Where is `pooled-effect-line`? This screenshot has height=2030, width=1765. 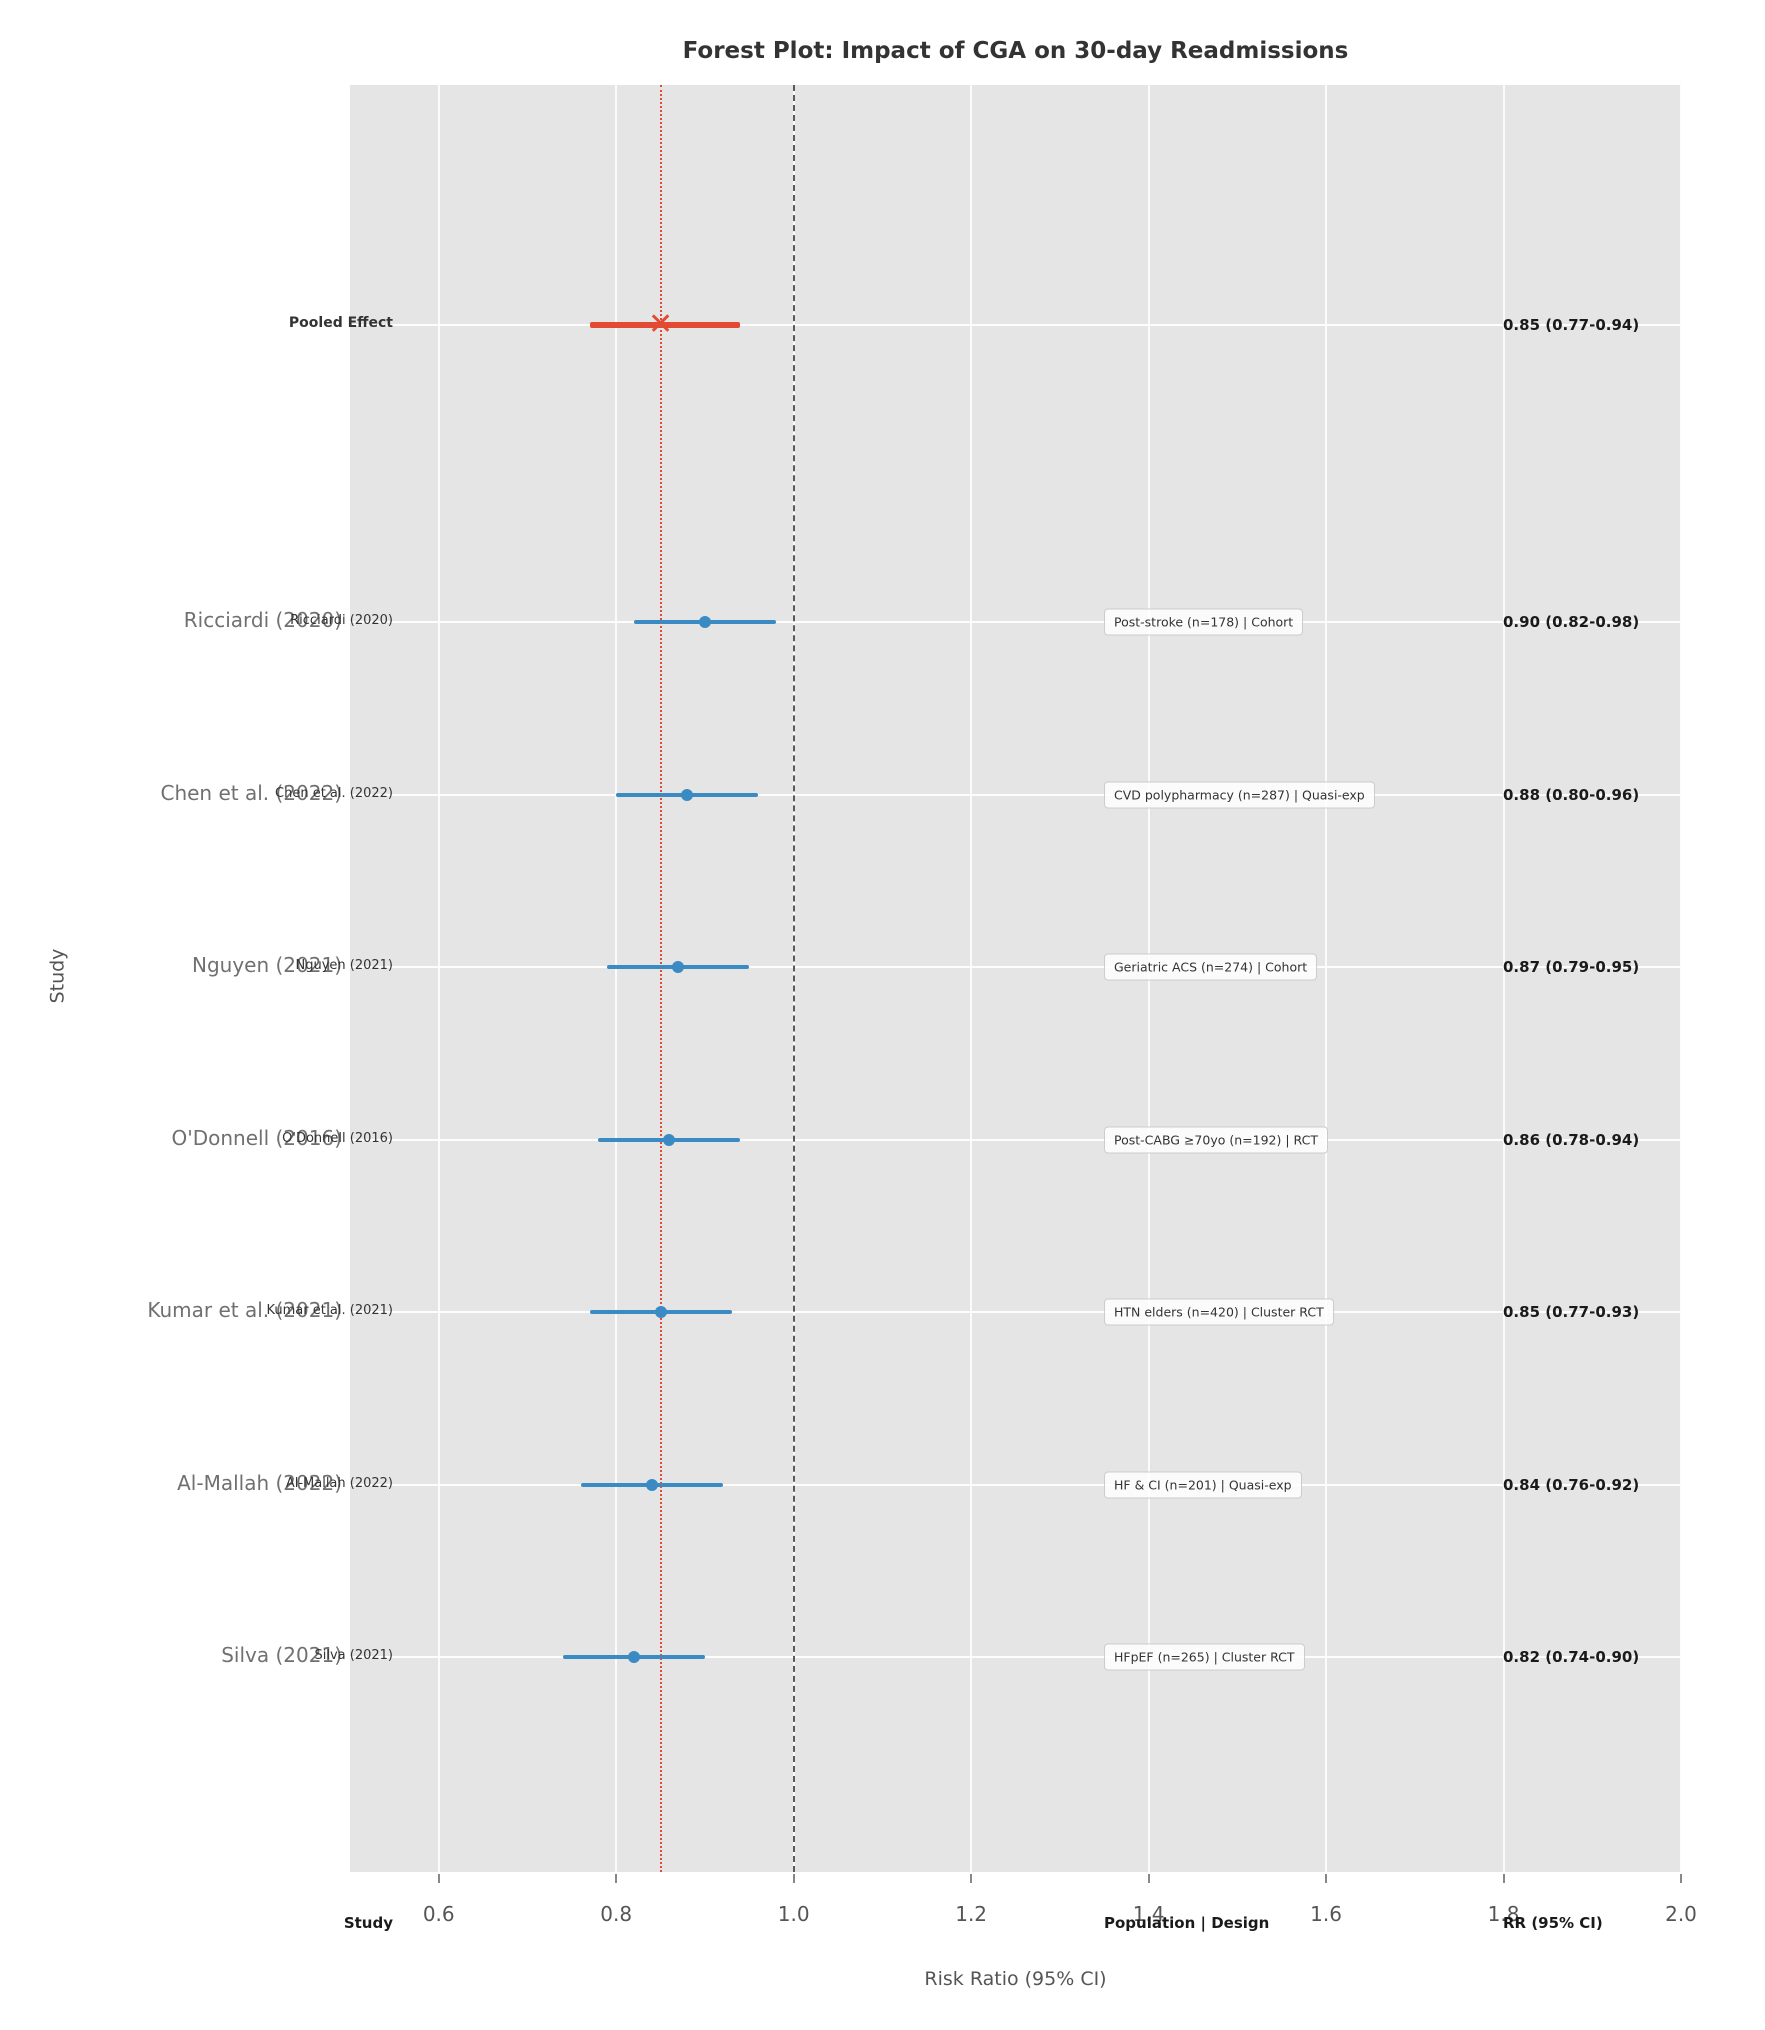 pooled-effect-line is located at coordinates (660, 978).